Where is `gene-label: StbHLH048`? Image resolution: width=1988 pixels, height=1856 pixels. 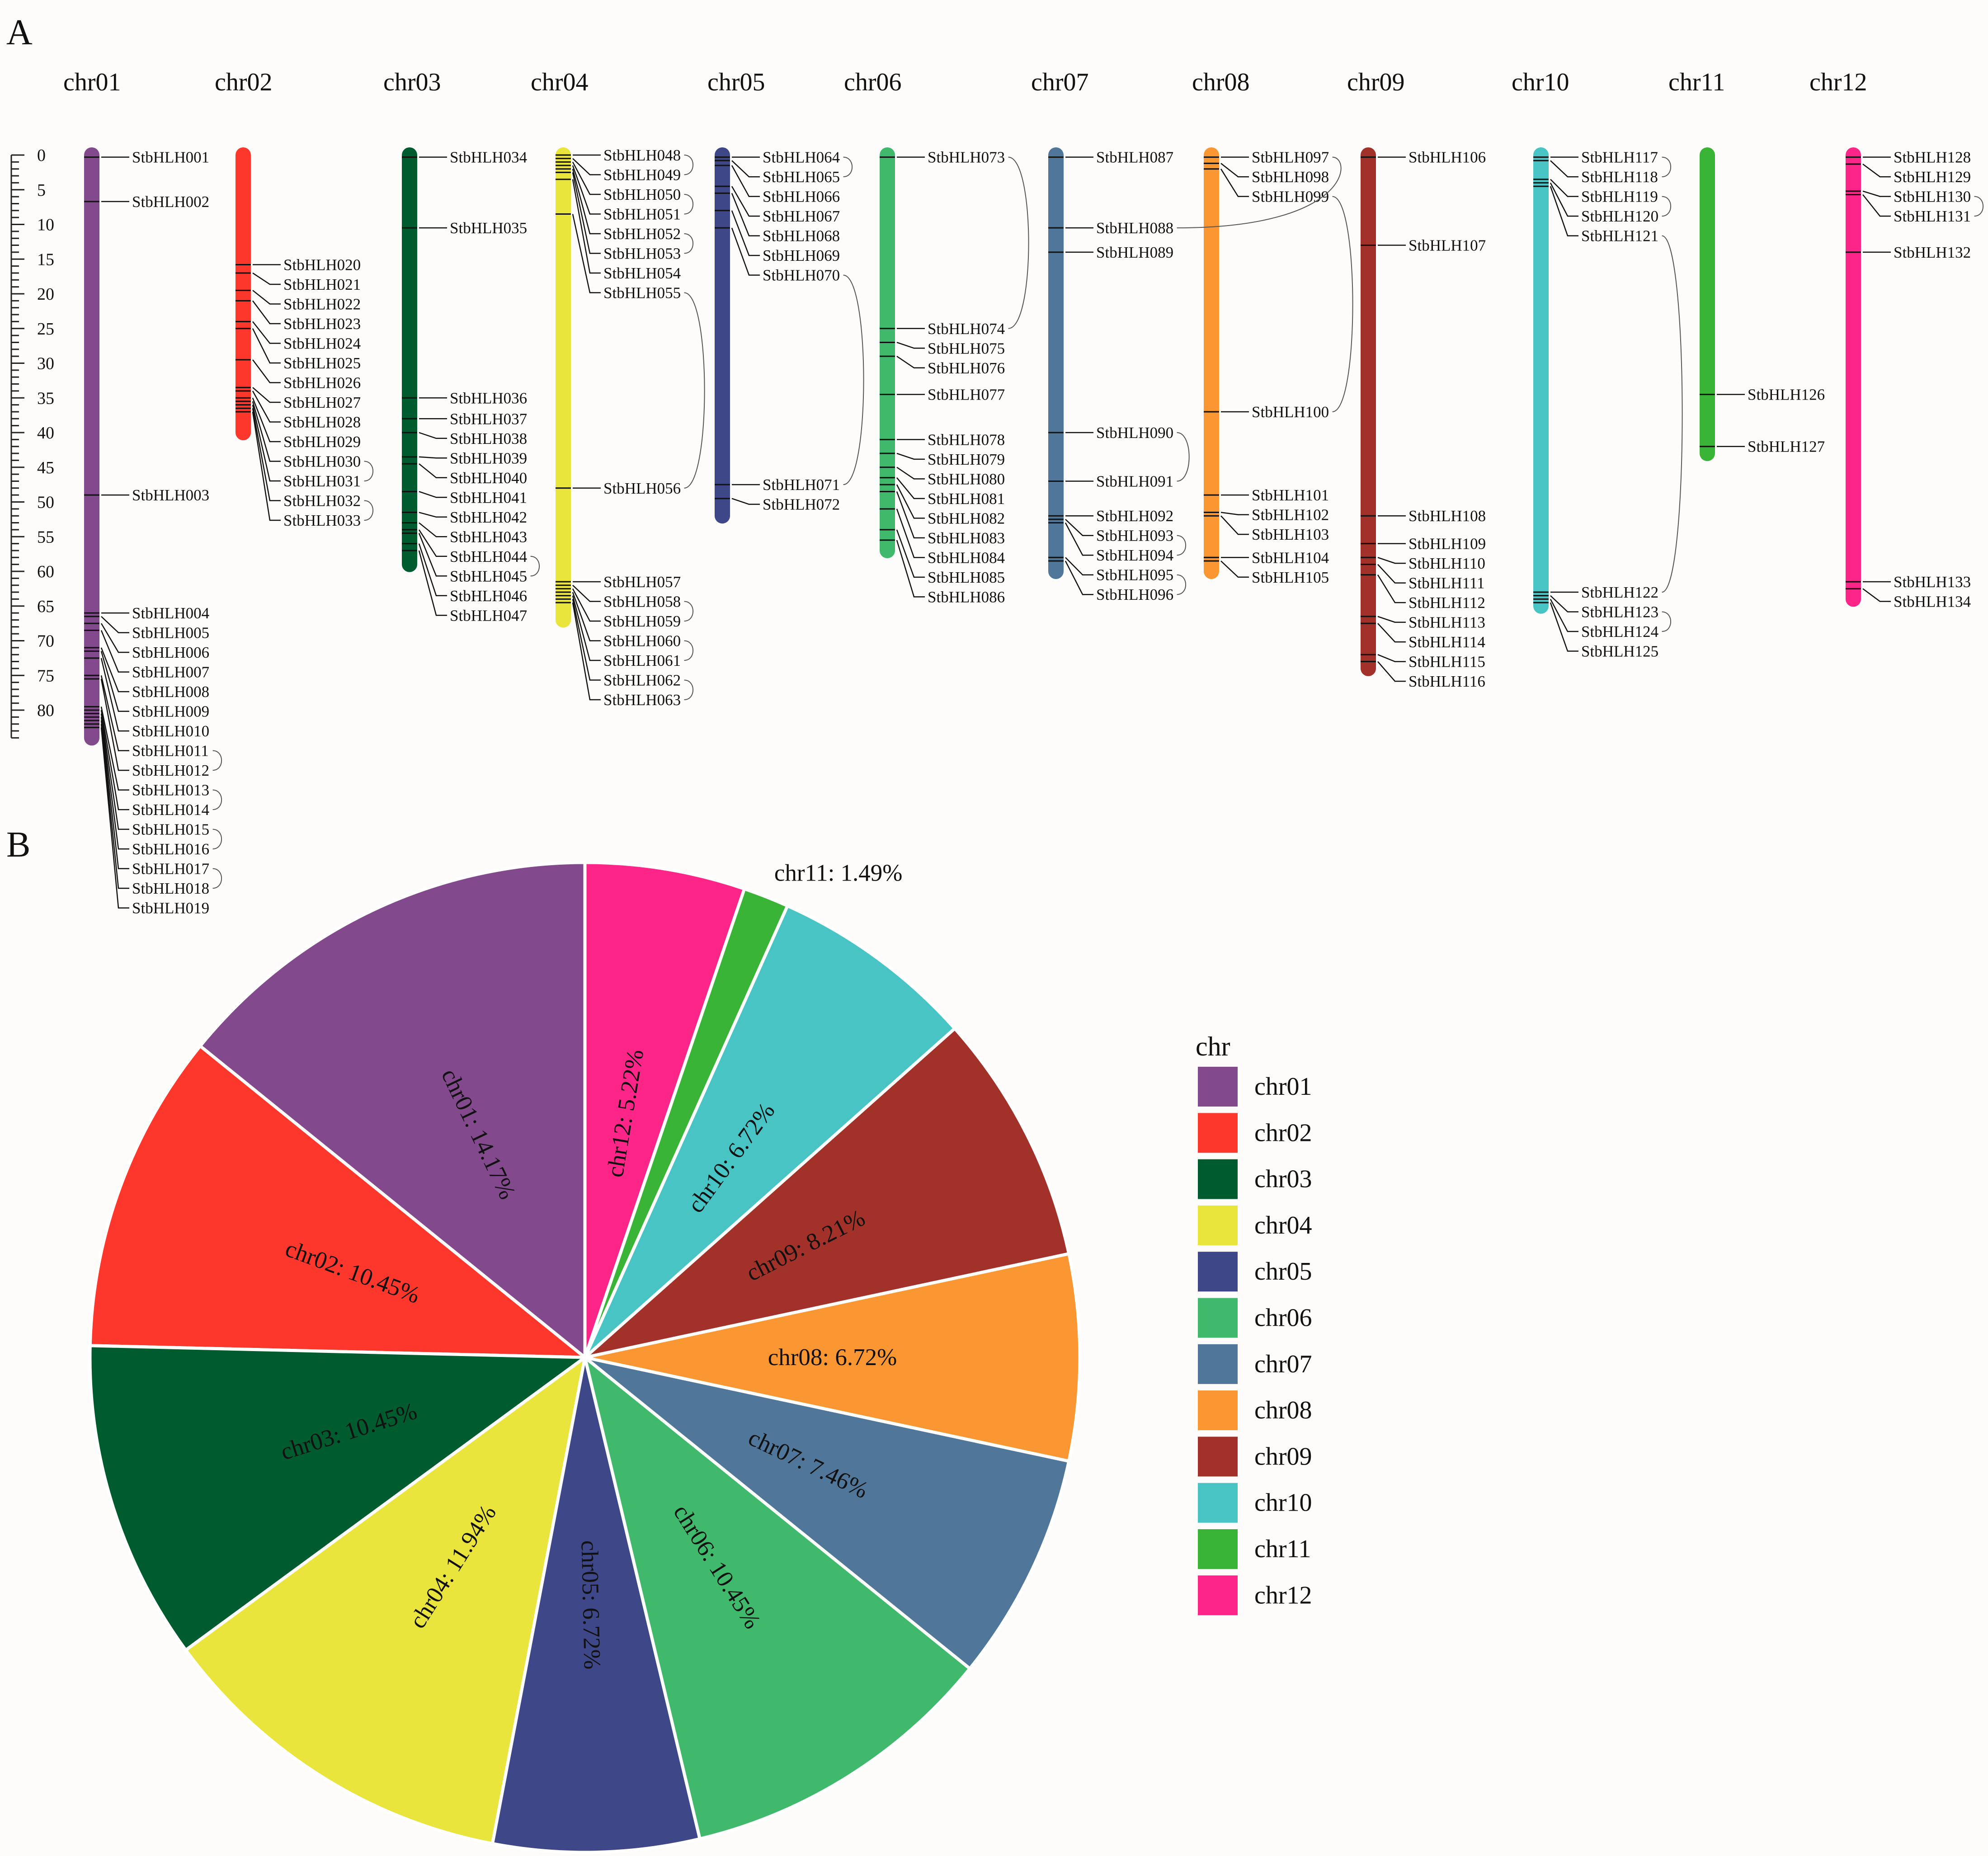
gene-label: StbHLH048 is located at coordinates (642, 155).